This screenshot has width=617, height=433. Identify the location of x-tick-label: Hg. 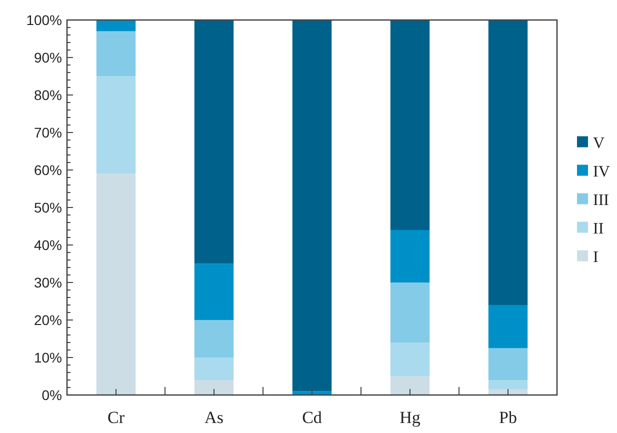
(410, 417).